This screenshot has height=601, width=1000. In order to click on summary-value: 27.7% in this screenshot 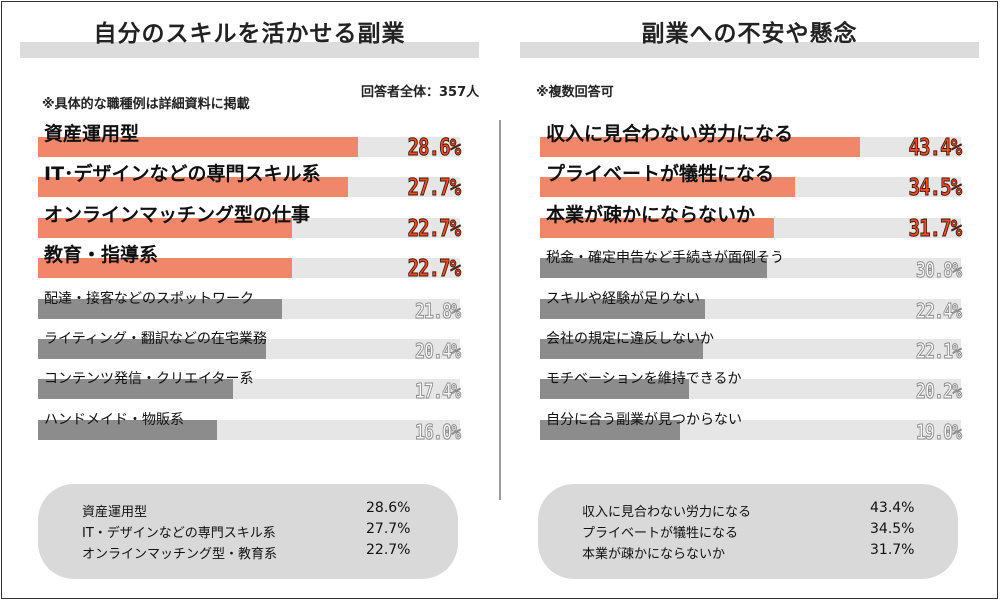, I will do `click(388, 529)`.